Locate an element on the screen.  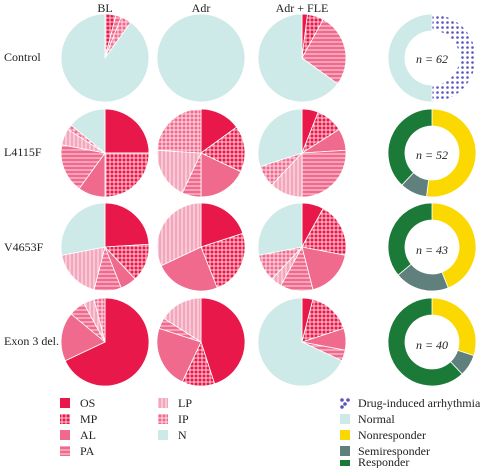
legend-swatch-normal is located at coordinates (345, 419).